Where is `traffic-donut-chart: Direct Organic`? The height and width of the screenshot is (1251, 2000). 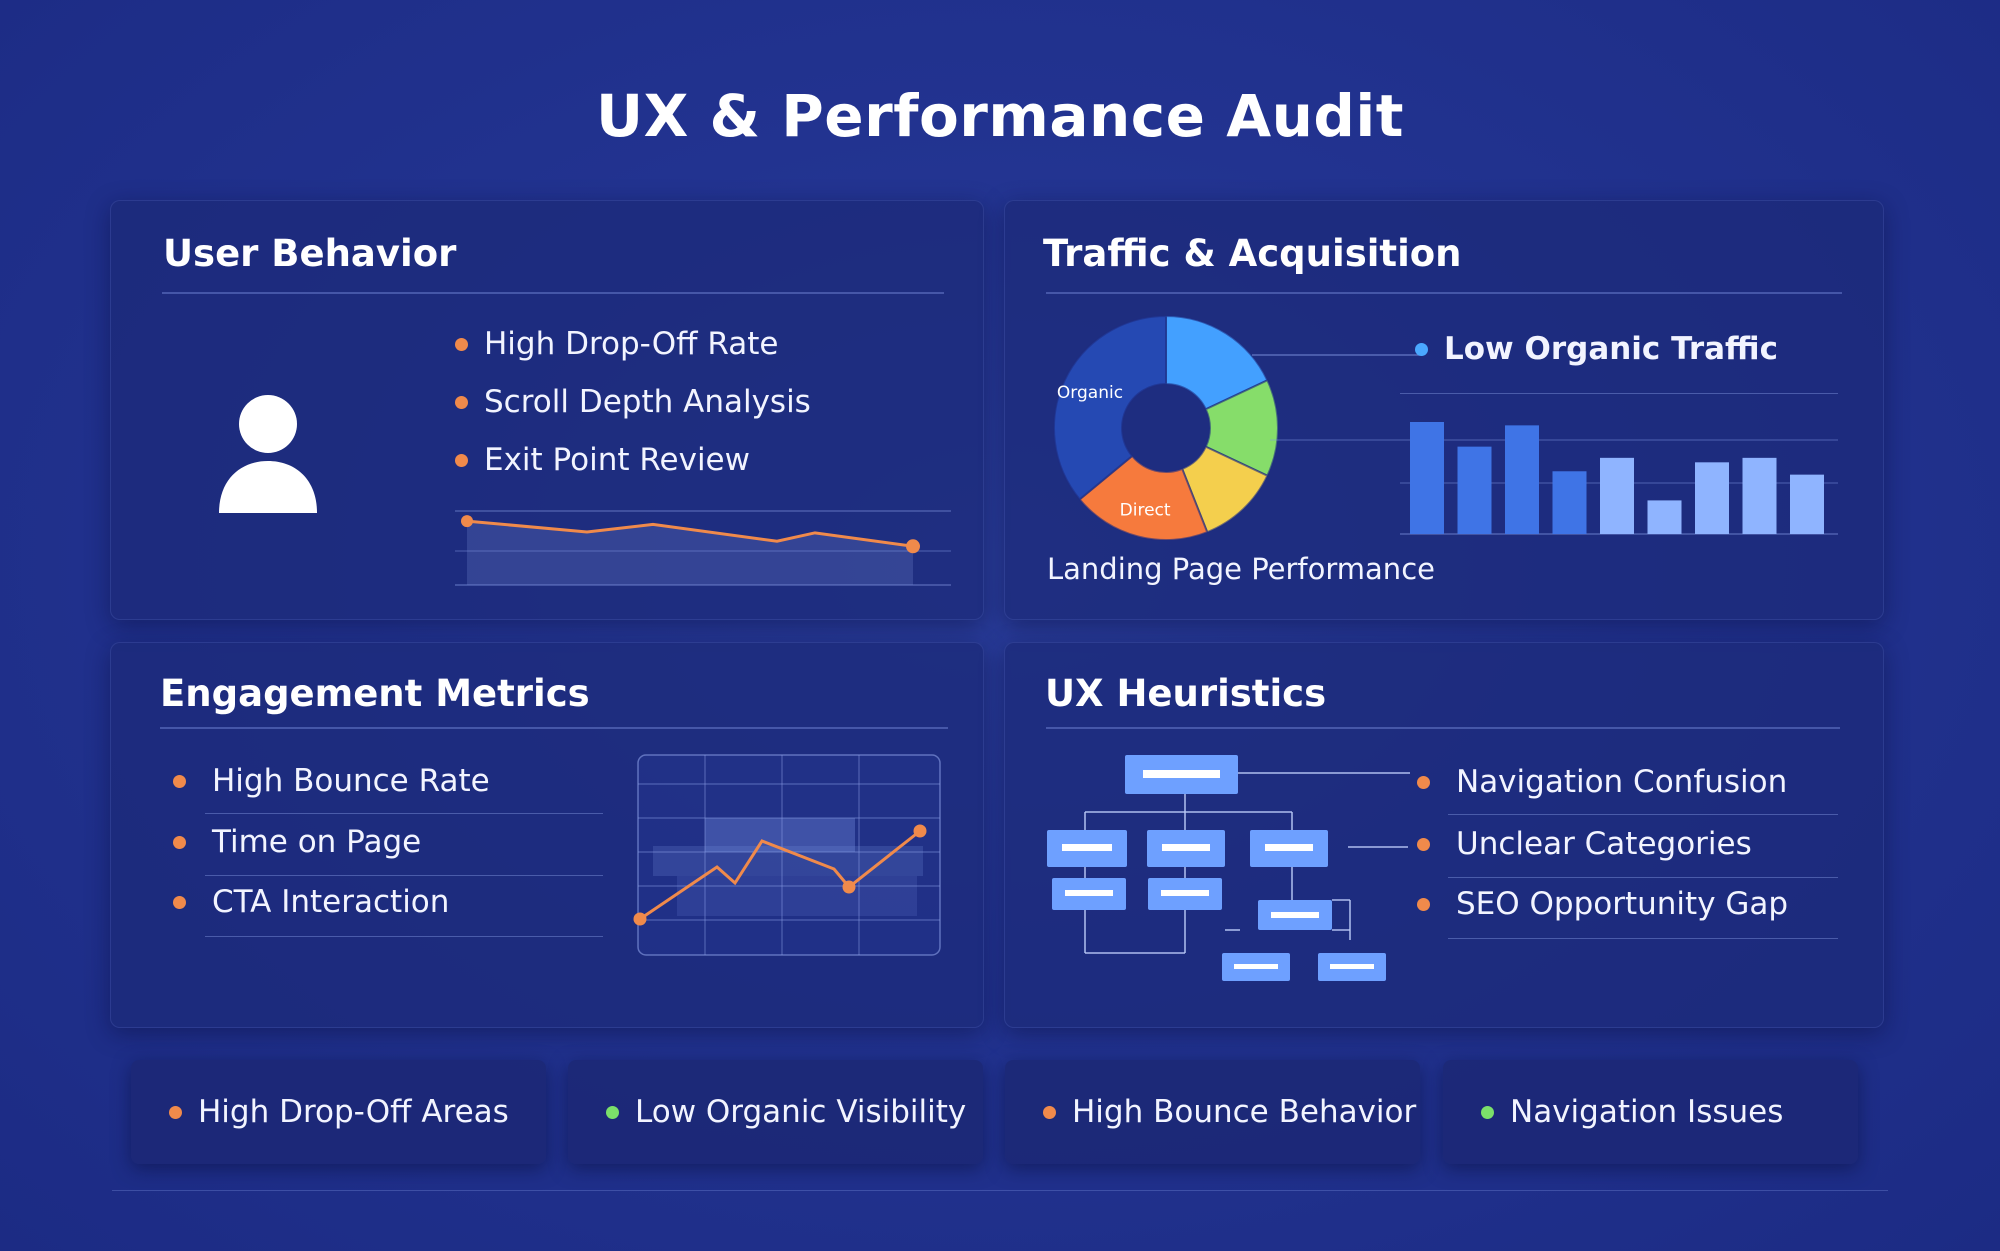
traffic-donut-chart: Direct Organic is located at coordinates (1166, 427).